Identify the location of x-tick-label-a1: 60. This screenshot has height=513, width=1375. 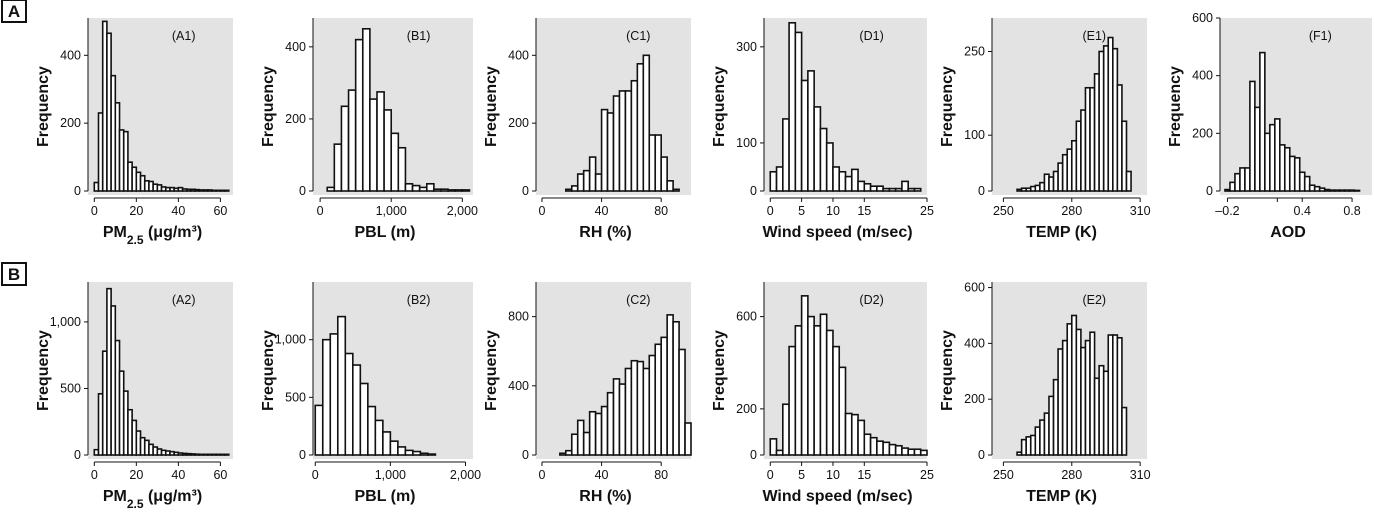
(220, 211).